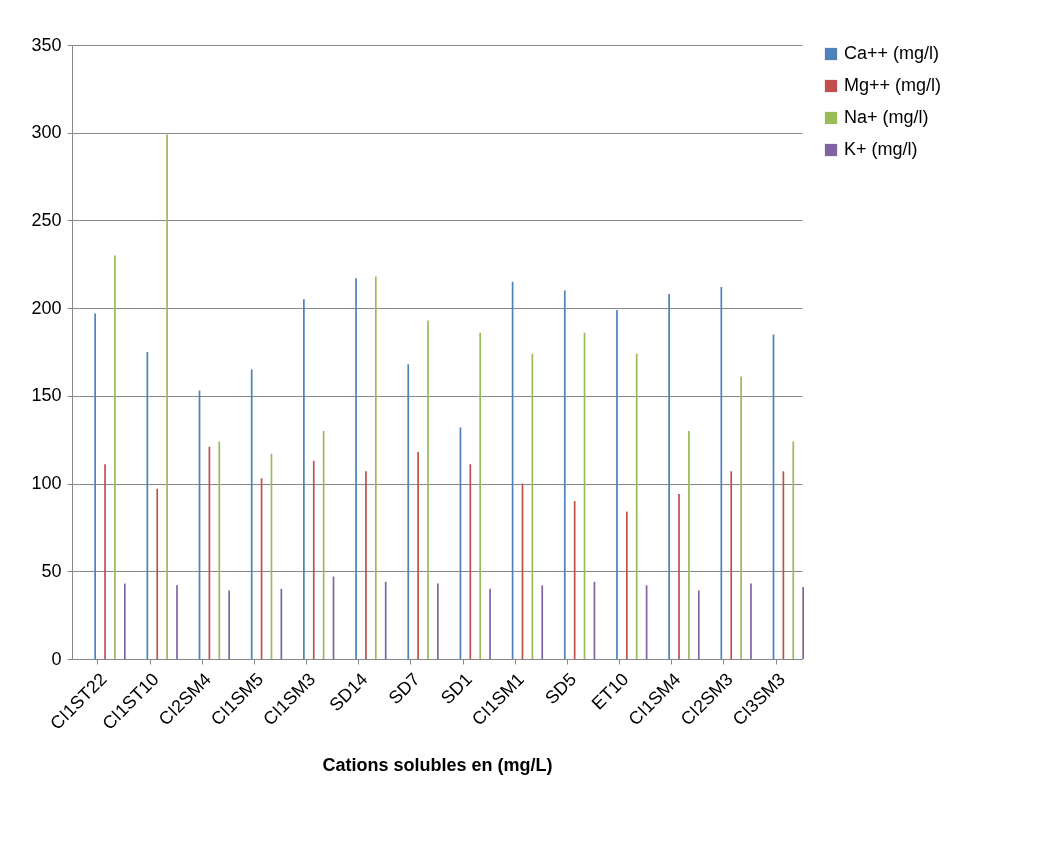  I want to click on y-tick-label: 300, so click(46, 132).